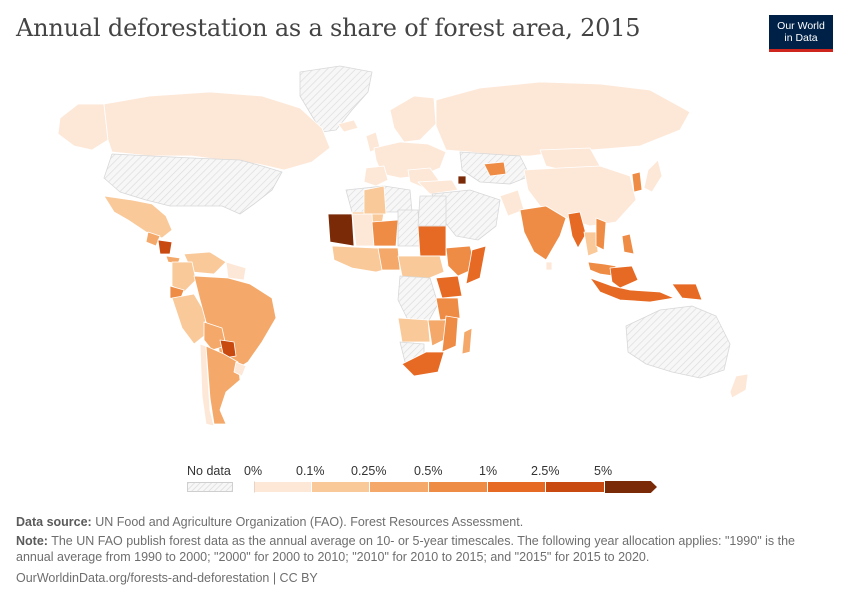 The image size is (850, 600). What do you see at coordinates (153, 239) in the screenshot?
I see `country-guatemala` at bounding box center [153, 239].